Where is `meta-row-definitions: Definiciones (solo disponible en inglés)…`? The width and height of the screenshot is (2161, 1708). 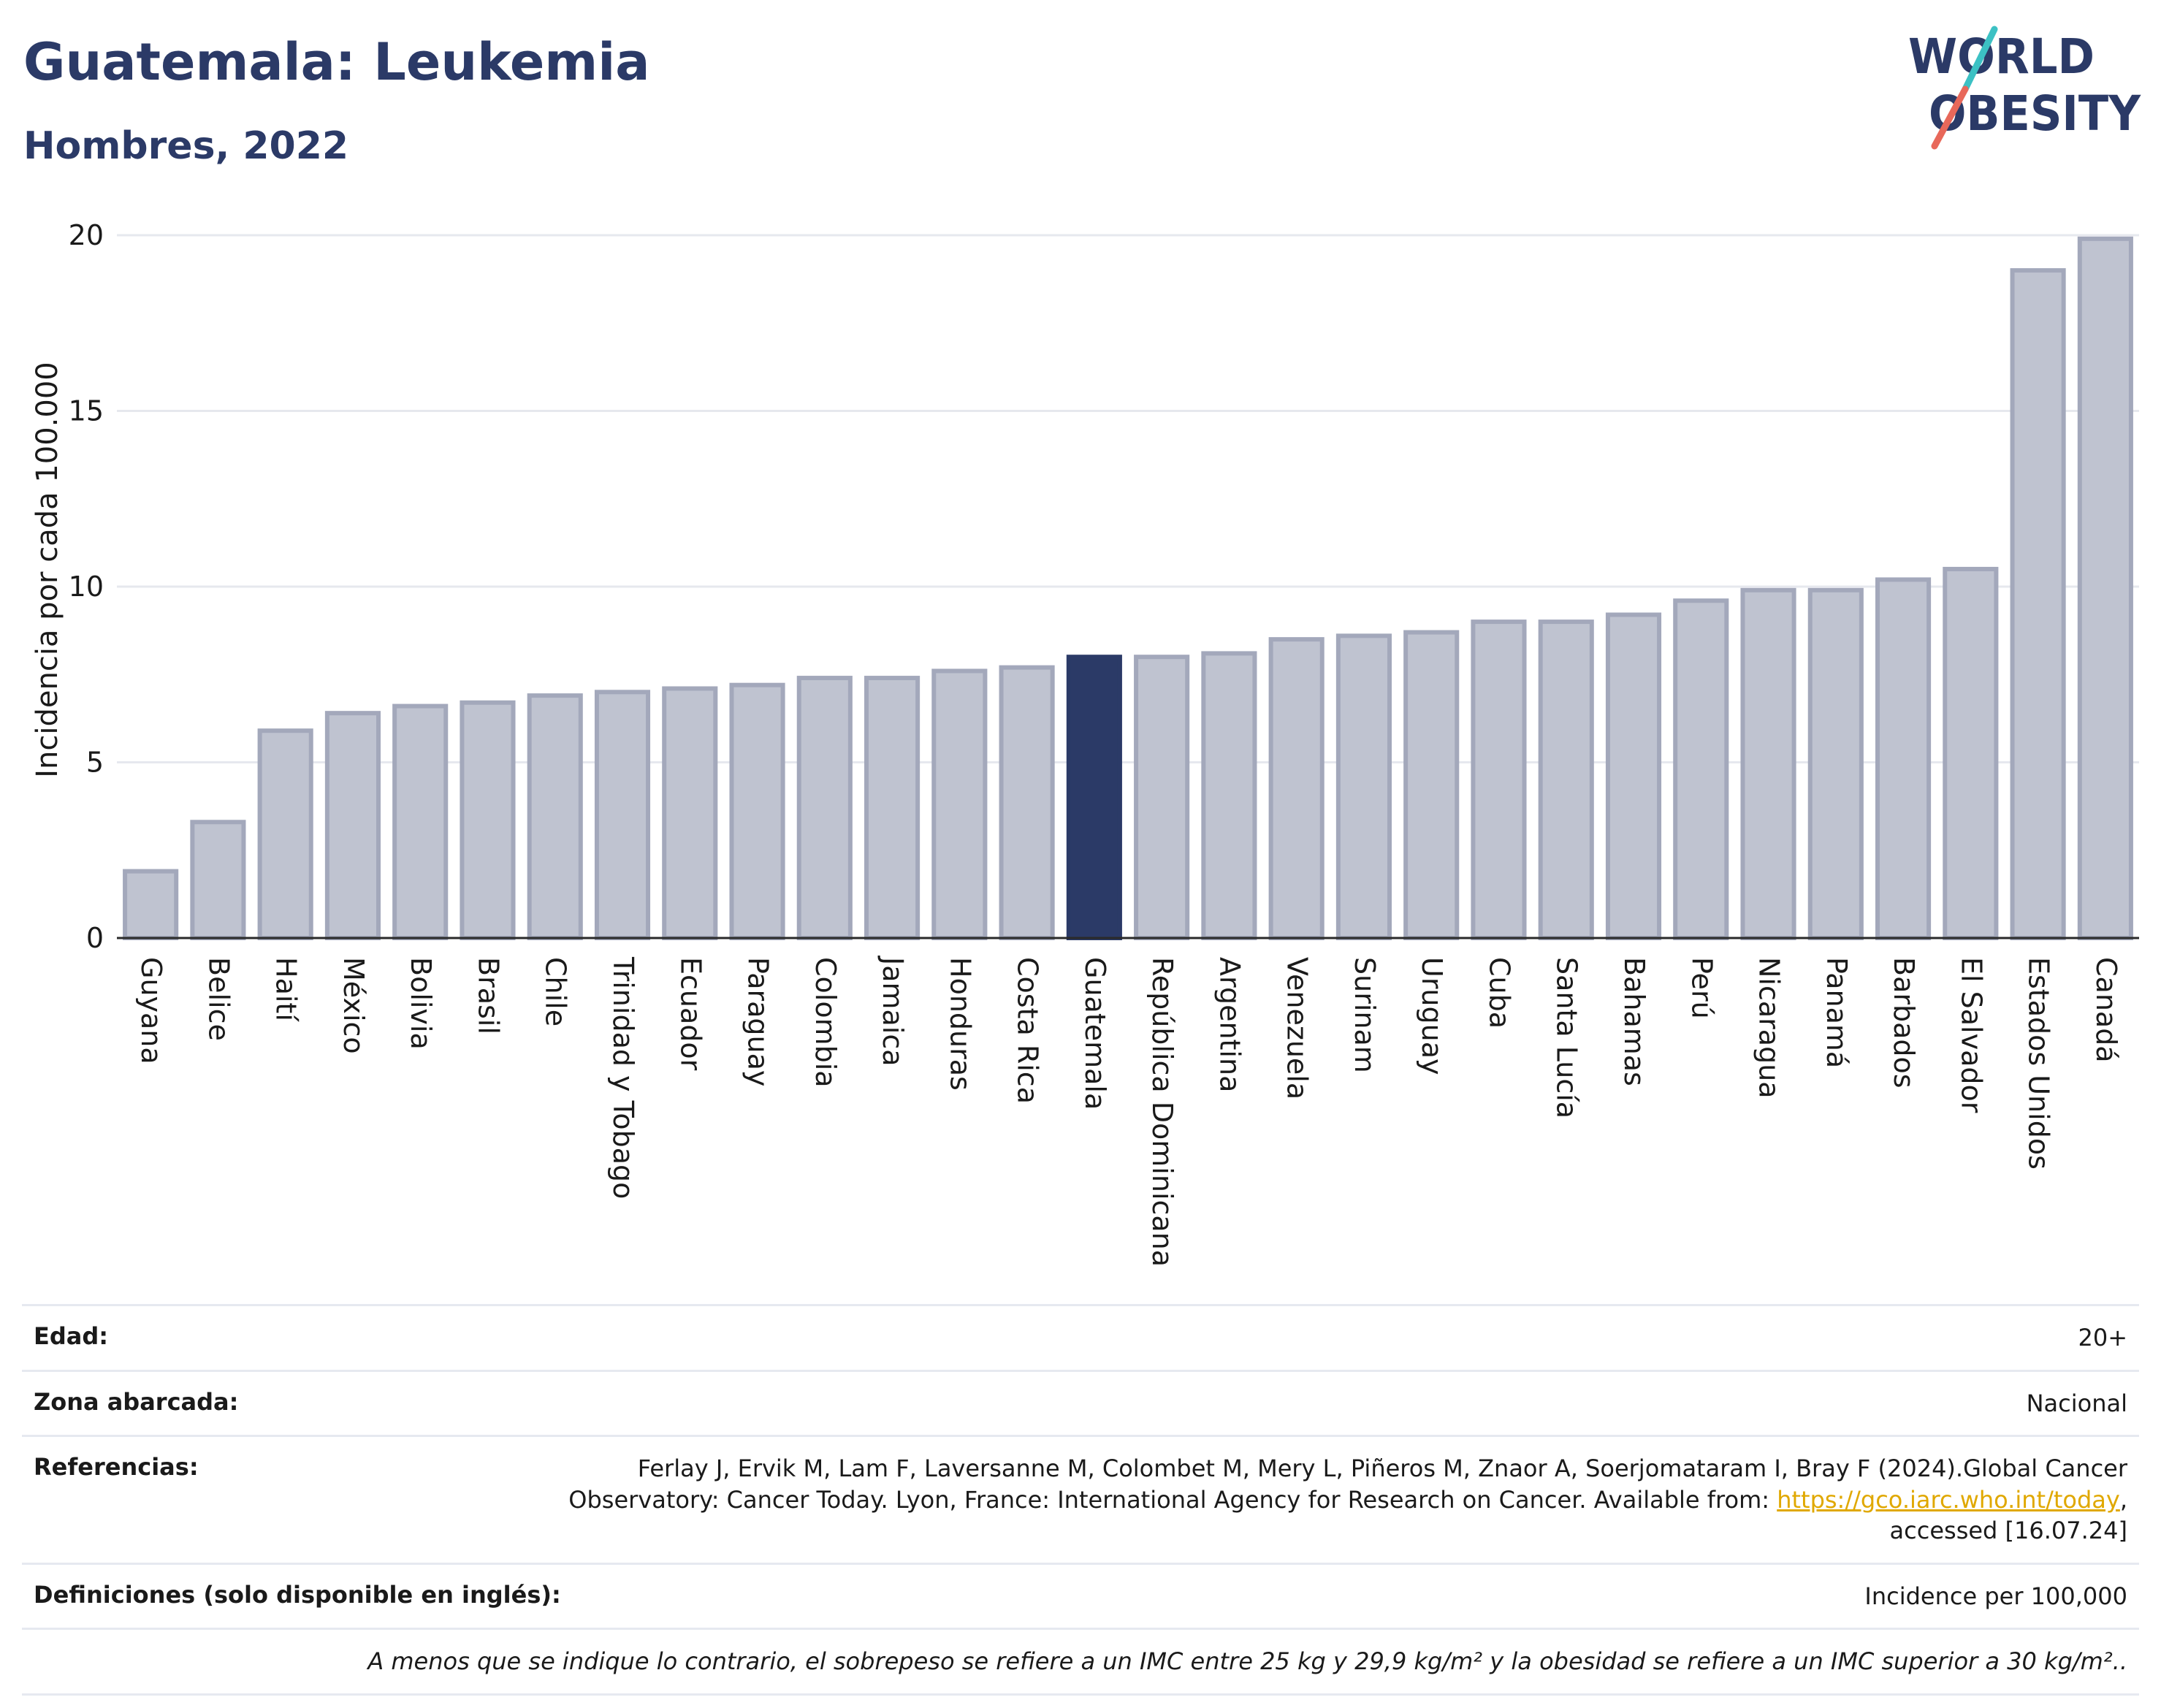 meta-row-definitions: Definiciones (solo disponible en inglés)… is located at coordinates (1080, 1595).